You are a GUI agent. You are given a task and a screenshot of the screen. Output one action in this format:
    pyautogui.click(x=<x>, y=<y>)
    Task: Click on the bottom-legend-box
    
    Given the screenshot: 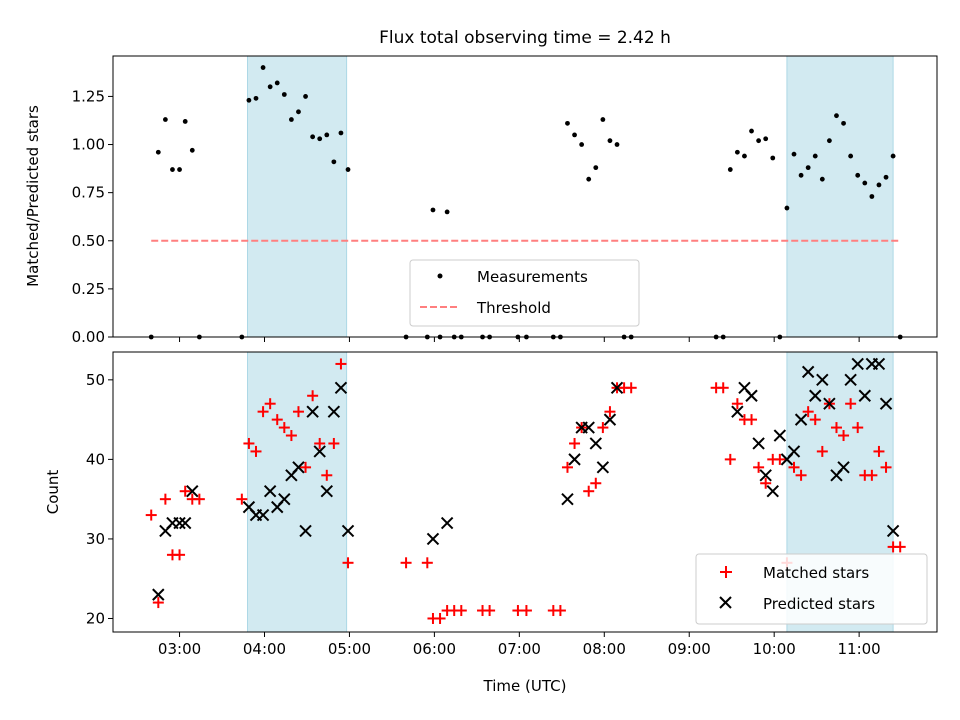 What is the action you would take?
    pyautogui.click(x=811, y=589)
    